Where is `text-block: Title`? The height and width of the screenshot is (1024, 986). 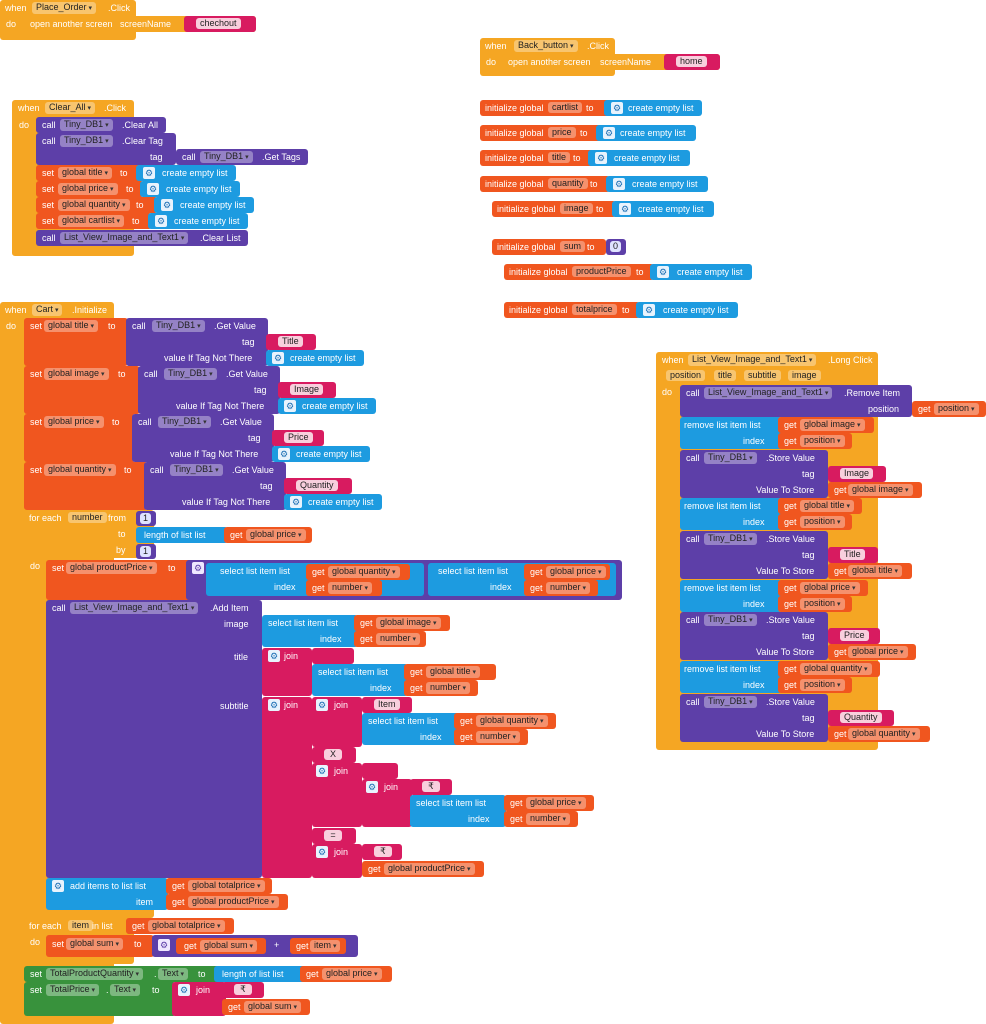
text-block: Title is located at coordinates (291, 342).